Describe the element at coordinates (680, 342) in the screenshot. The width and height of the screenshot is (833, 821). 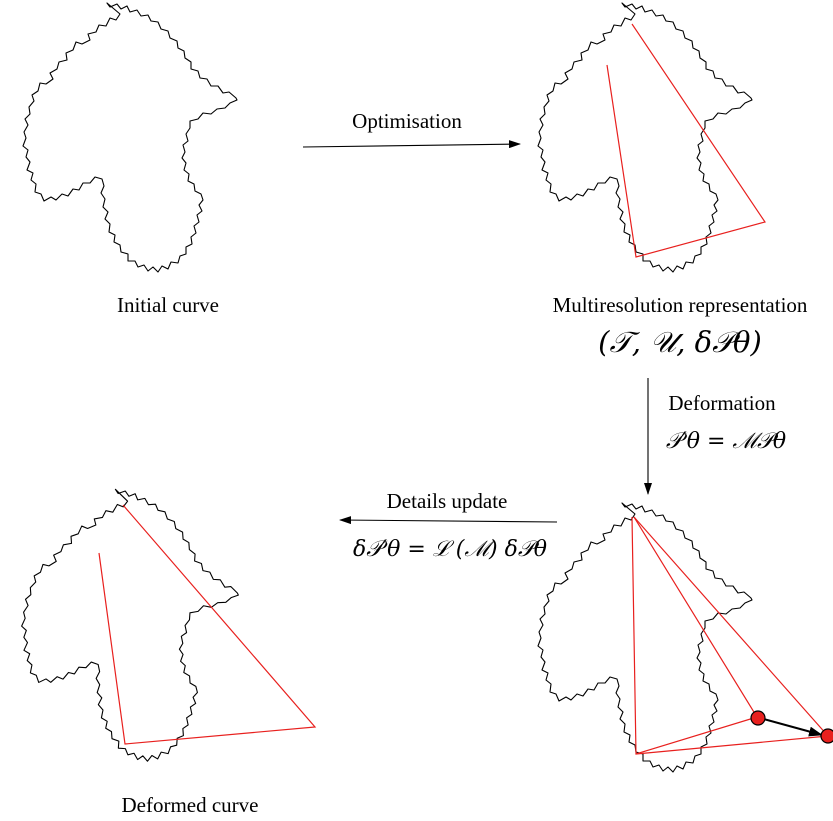
I see `multires-tuple: (𝒯, 𝒰, δ𝒫θ)` at that location.